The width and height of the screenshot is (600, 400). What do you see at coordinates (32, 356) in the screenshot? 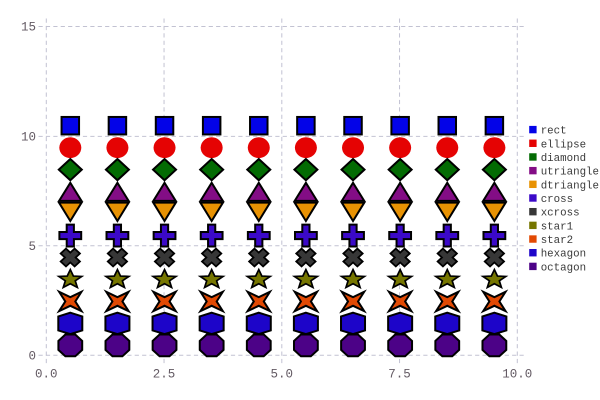
I see `svg-text: 0` at bounding box center [32, 356].